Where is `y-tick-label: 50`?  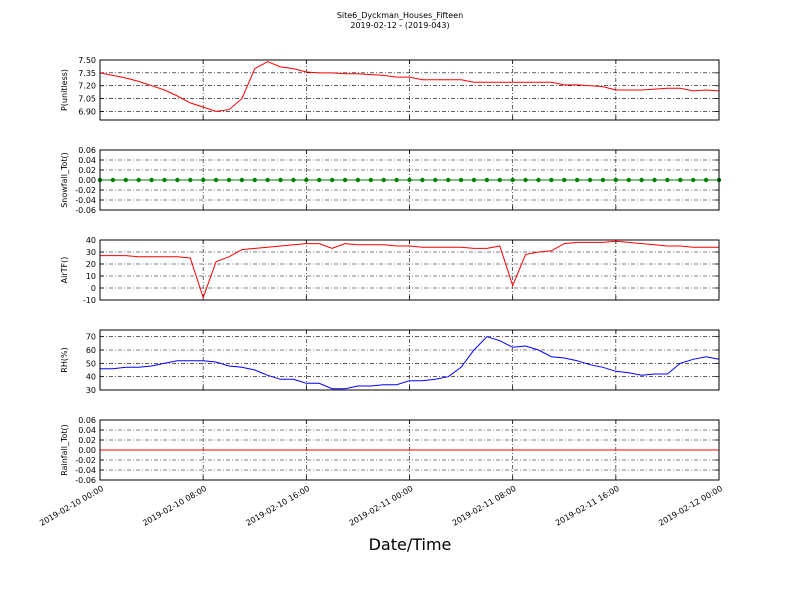
y-tick-label: 50 is located at coordinates (91, 363).